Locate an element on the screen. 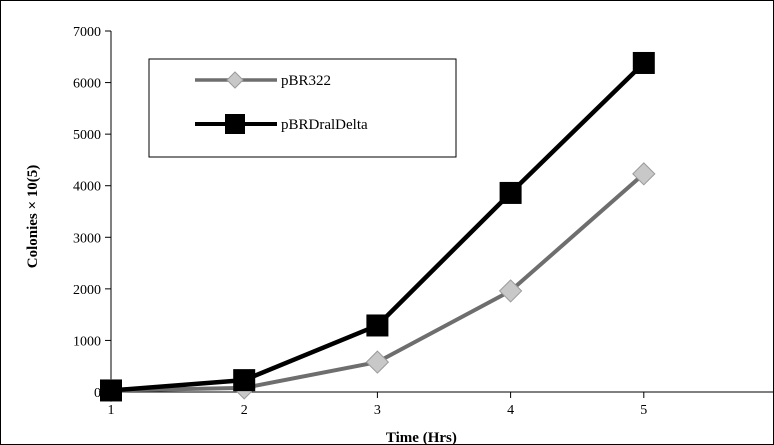  legend-item: pBR322 is located at coordinates (263, 80).